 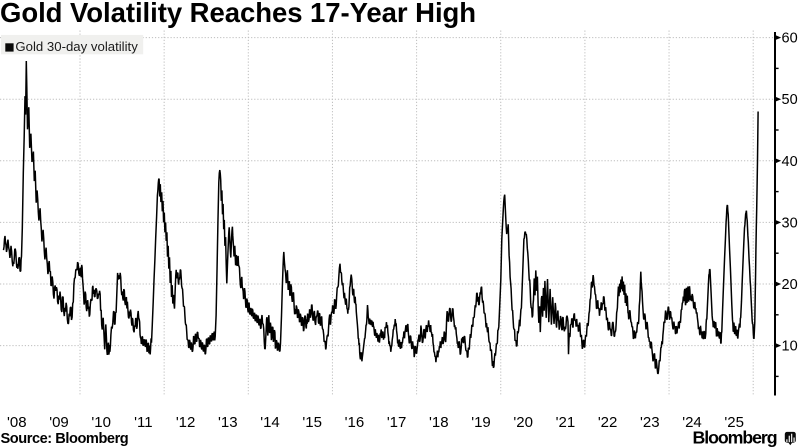 What do you see at coordinates (228, 422) in the screenshot?
I see `svg-text: '13` at bounding box center [228, 422].